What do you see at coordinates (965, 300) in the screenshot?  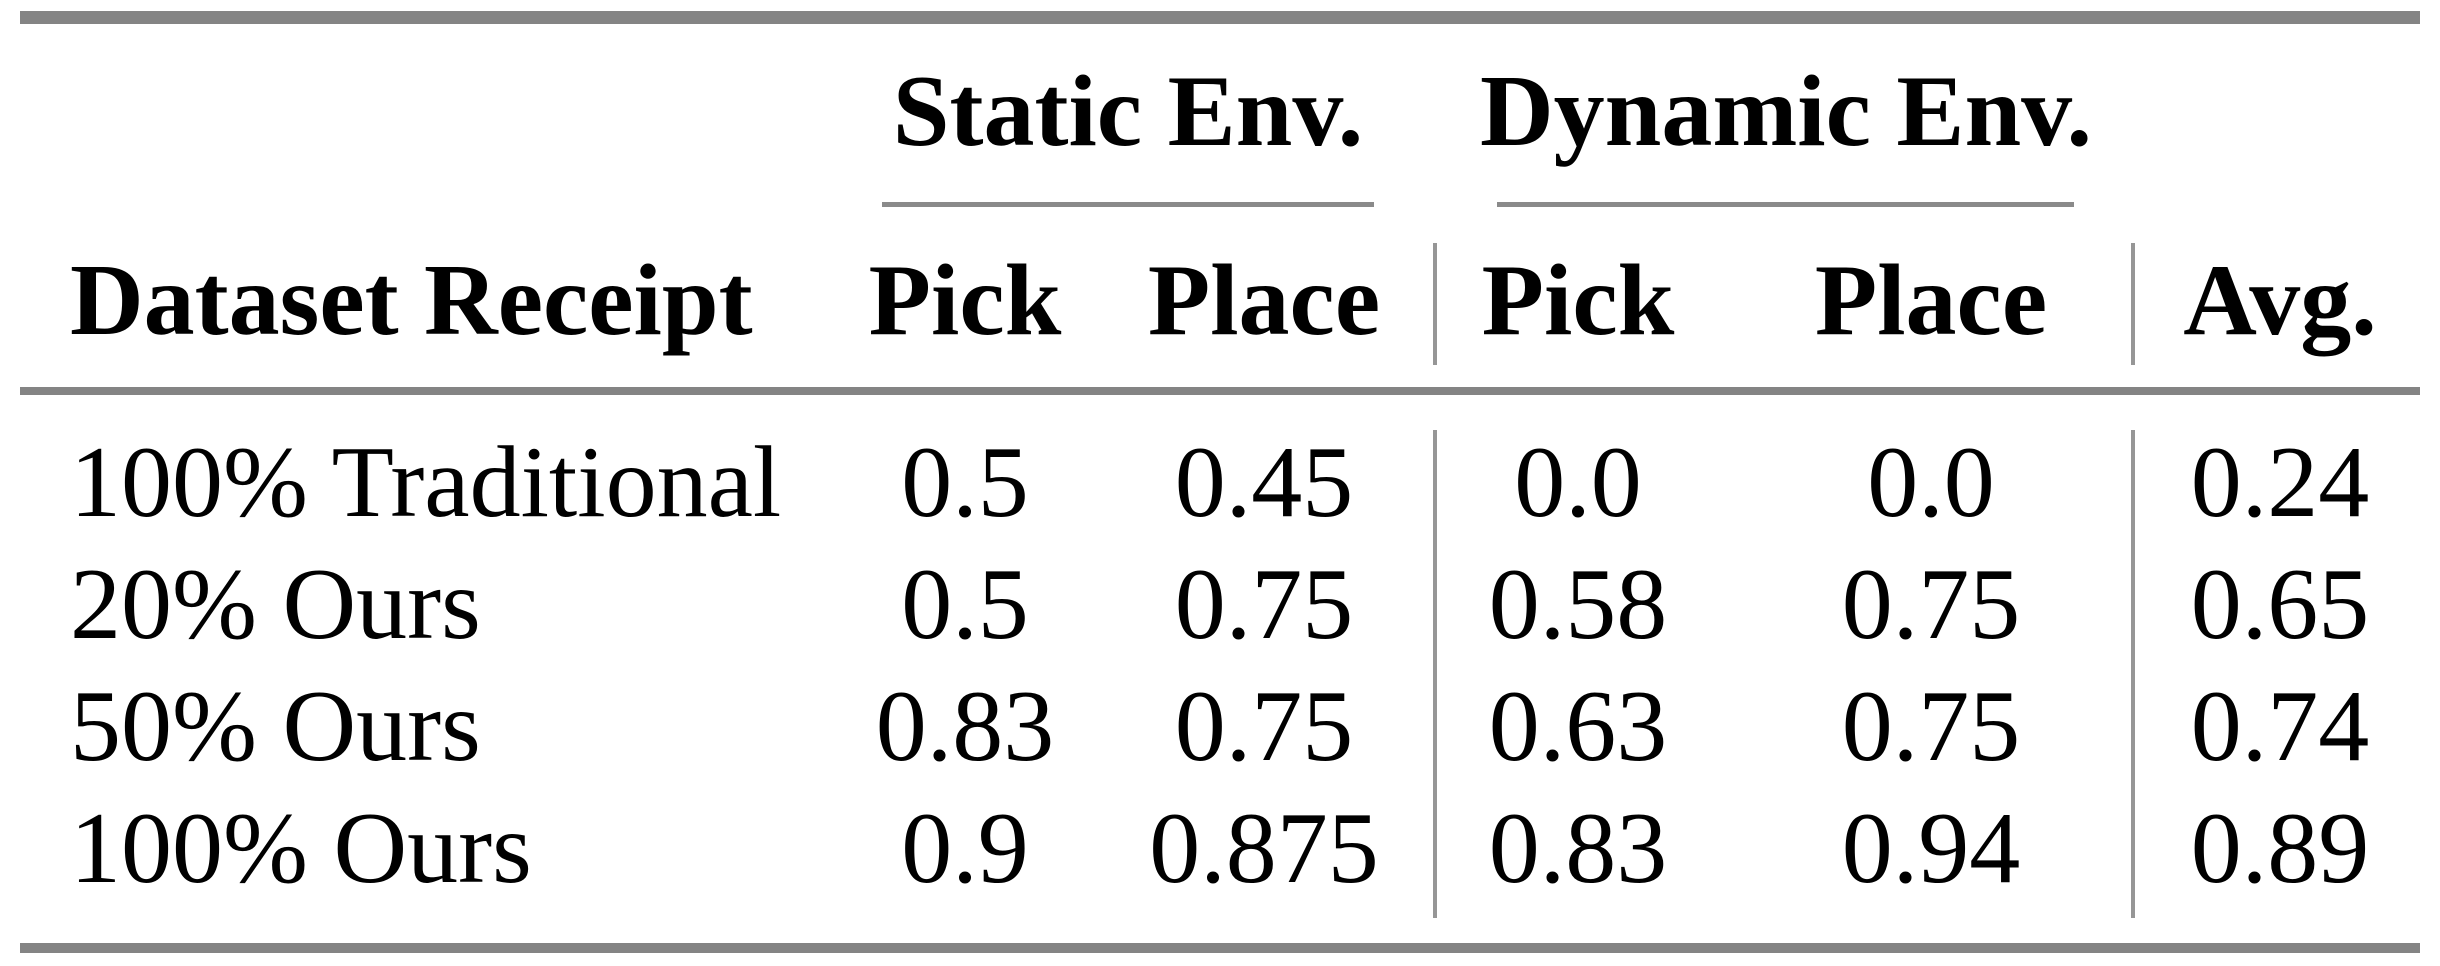 I see `column-header-static-pick: Pick` at bounding box center [965, 300].